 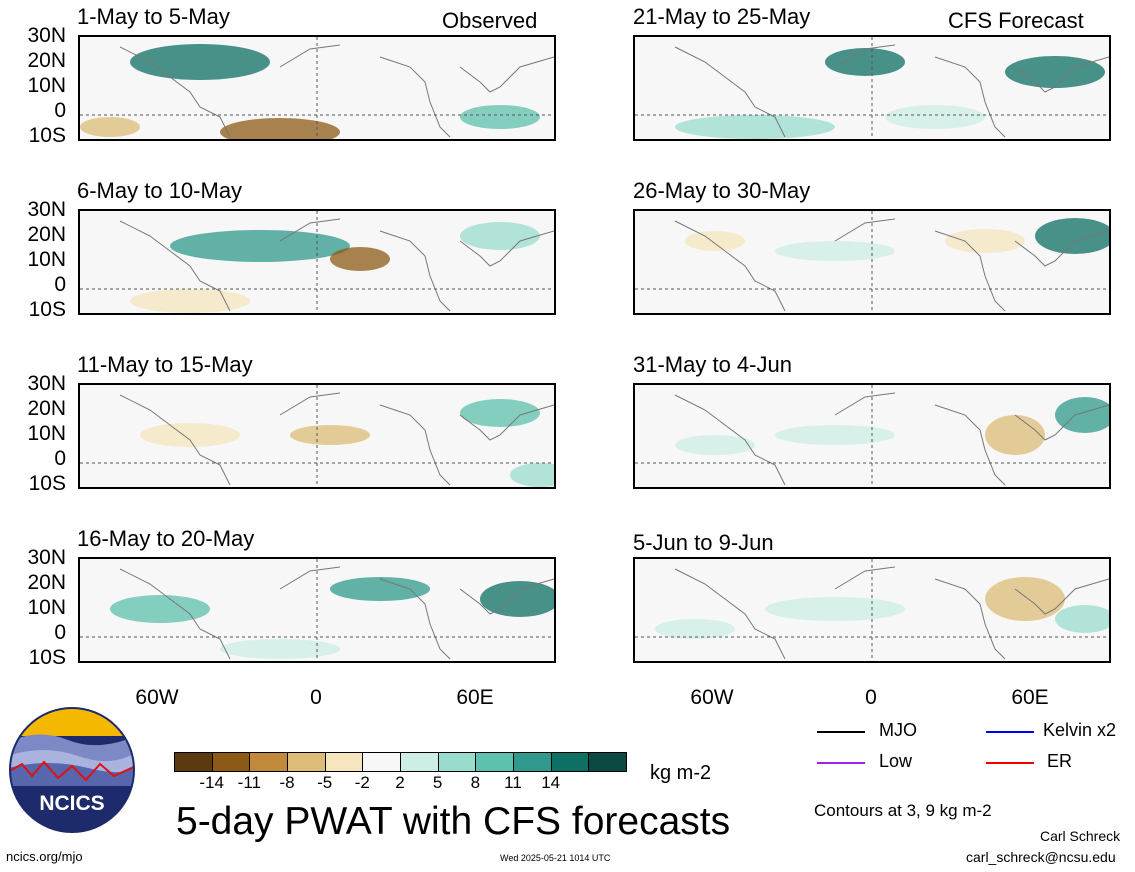 What do you see at coordinates (72, 770) in the screenshot?
I see `ncics-logo: NCICS` at bounding box center [72, 770].